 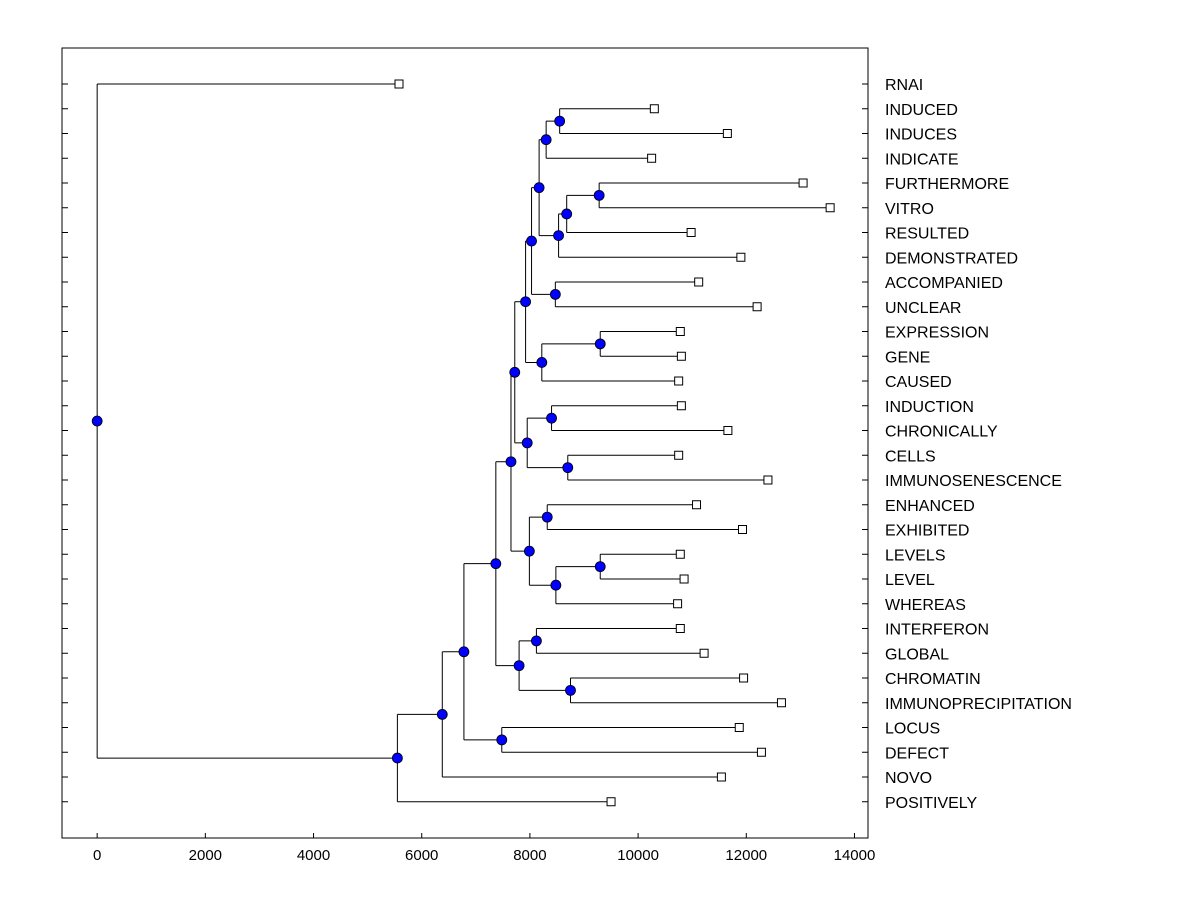 I want to click on leaf-label: CAUSED, so click(x=918, y=382).